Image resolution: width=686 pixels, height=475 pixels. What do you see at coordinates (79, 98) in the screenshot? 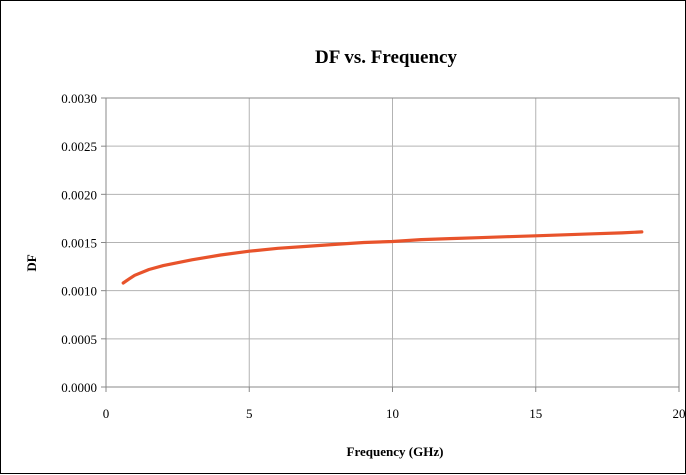
I see `y-tick-label: 0.0030` at bounding box center [79, 98].